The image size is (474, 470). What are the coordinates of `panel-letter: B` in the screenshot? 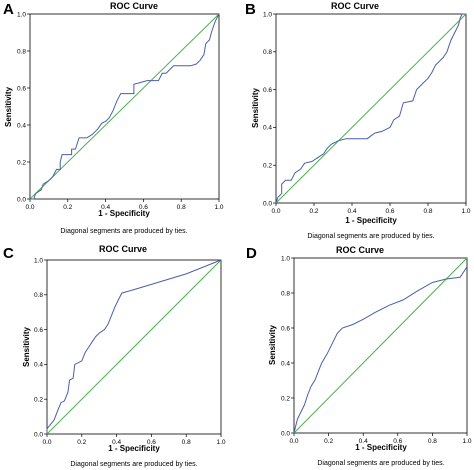 It's located at (250, 9).